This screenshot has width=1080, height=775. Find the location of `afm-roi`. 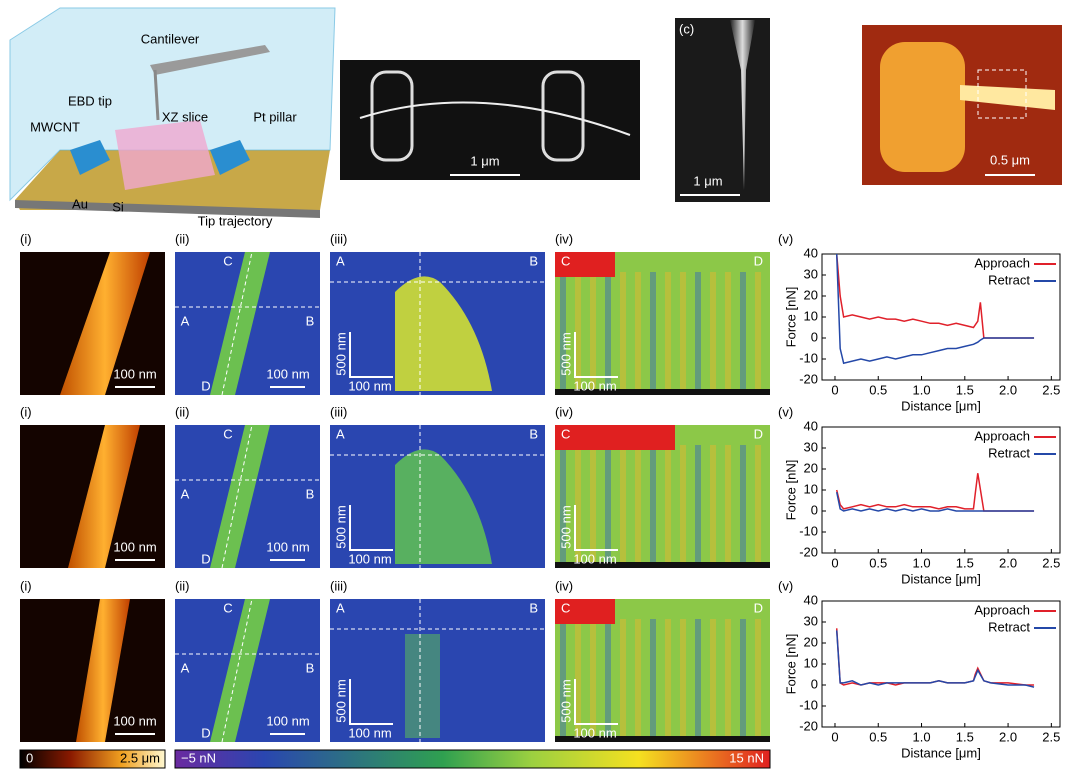

afm-roi is located at coordinates (1002, 94).